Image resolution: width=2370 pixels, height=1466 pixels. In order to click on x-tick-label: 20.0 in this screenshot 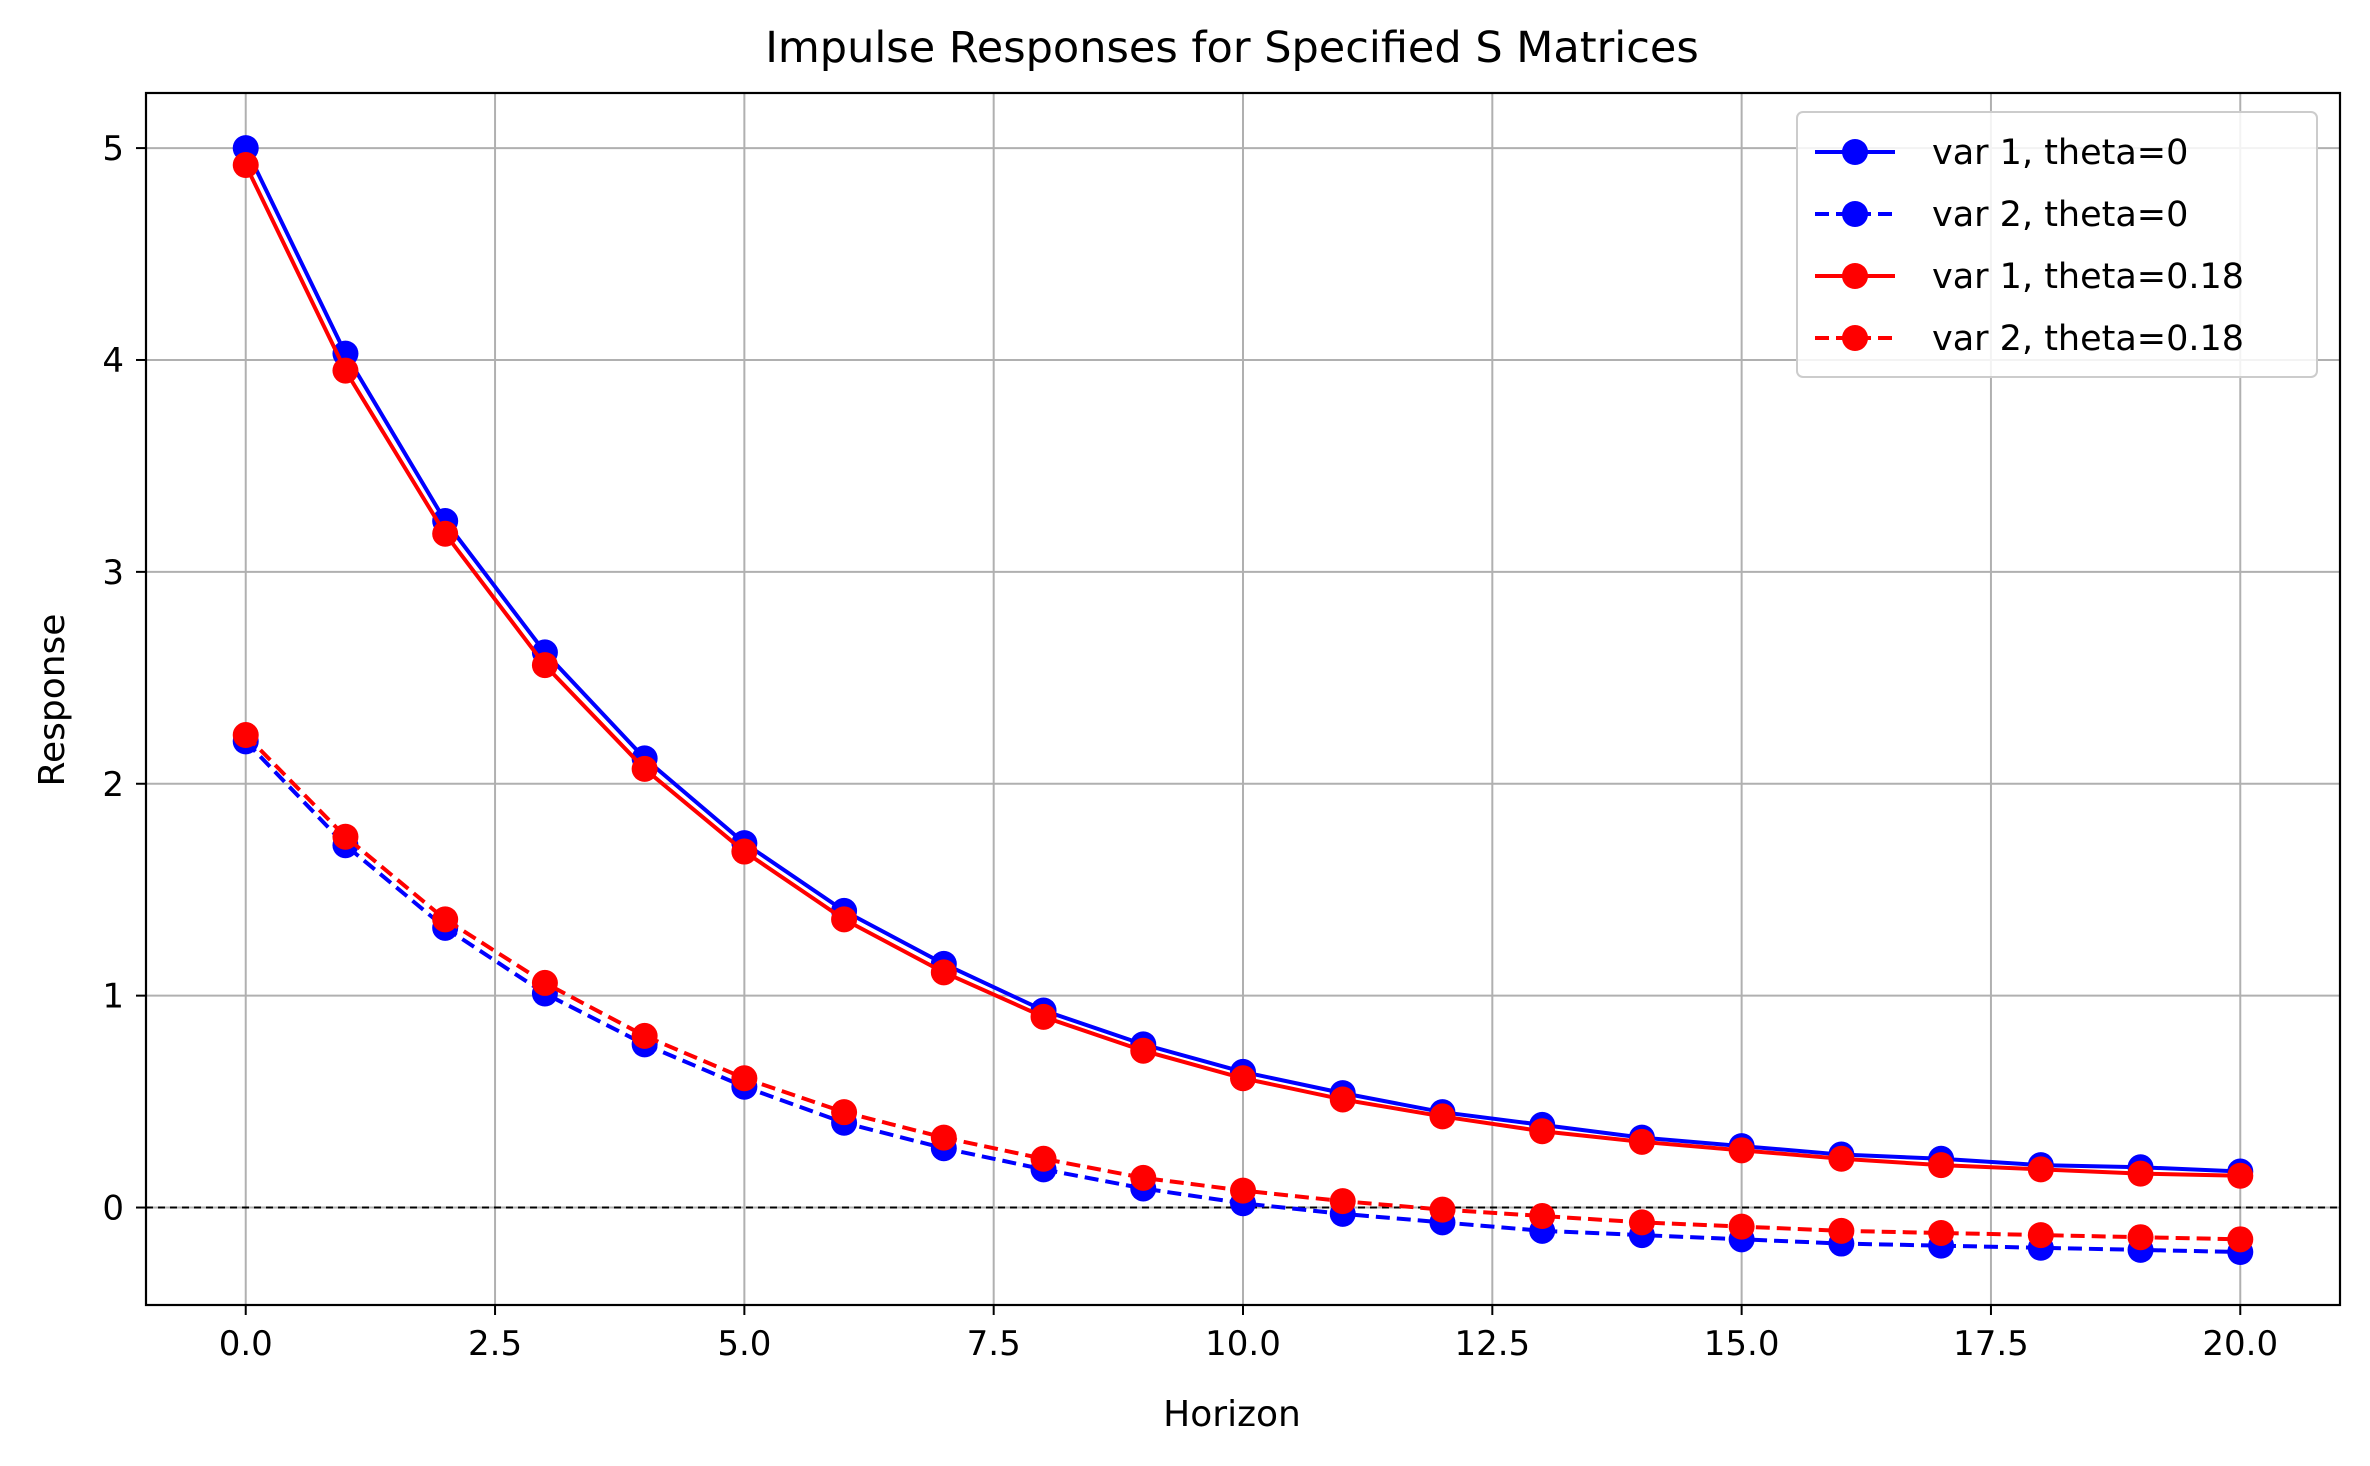, I will do `click(2240, 1344)`.